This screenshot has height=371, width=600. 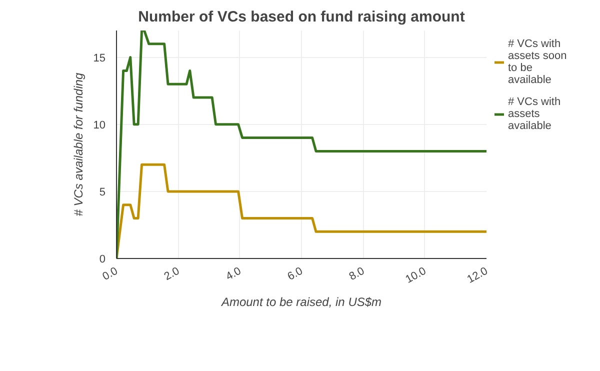 What do you see at coordinates (357, 274) in the screenshot?
I see `x-tick-label: 8.0` at bounding box center [357, 274].